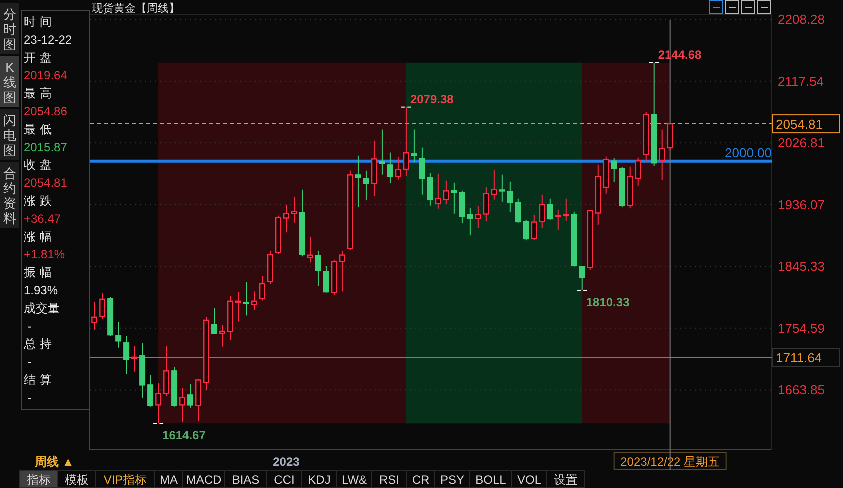  Describe the element at coordinates (801, 390) in the screenshot. I see `y-tick-label: 1663.85` at that location.